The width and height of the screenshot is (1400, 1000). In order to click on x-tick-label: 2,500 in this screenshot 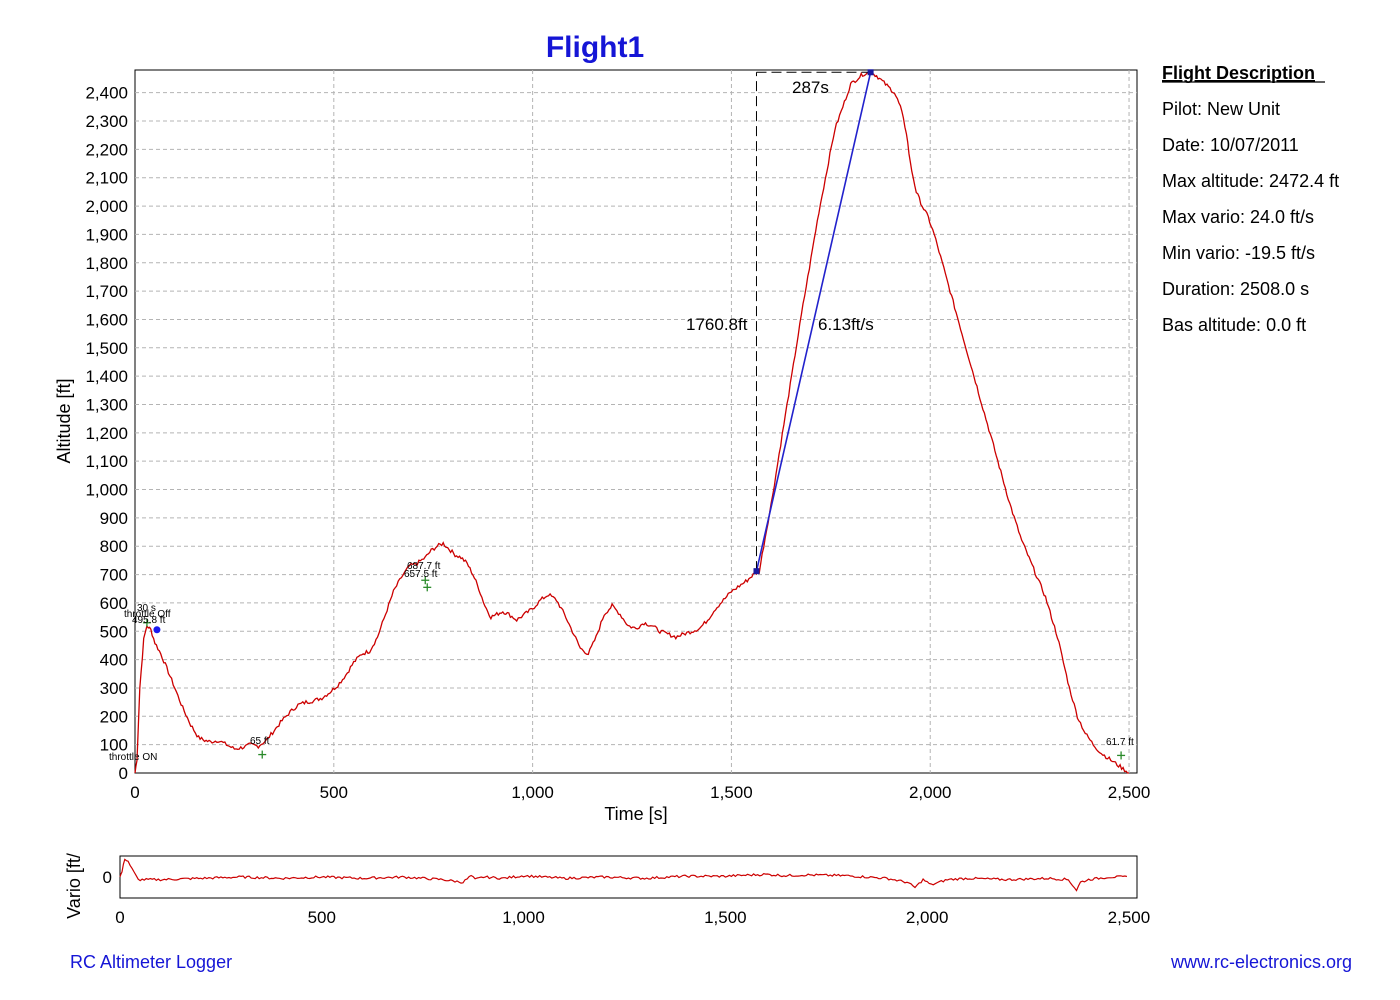, I will do `click(1129, 792)`.